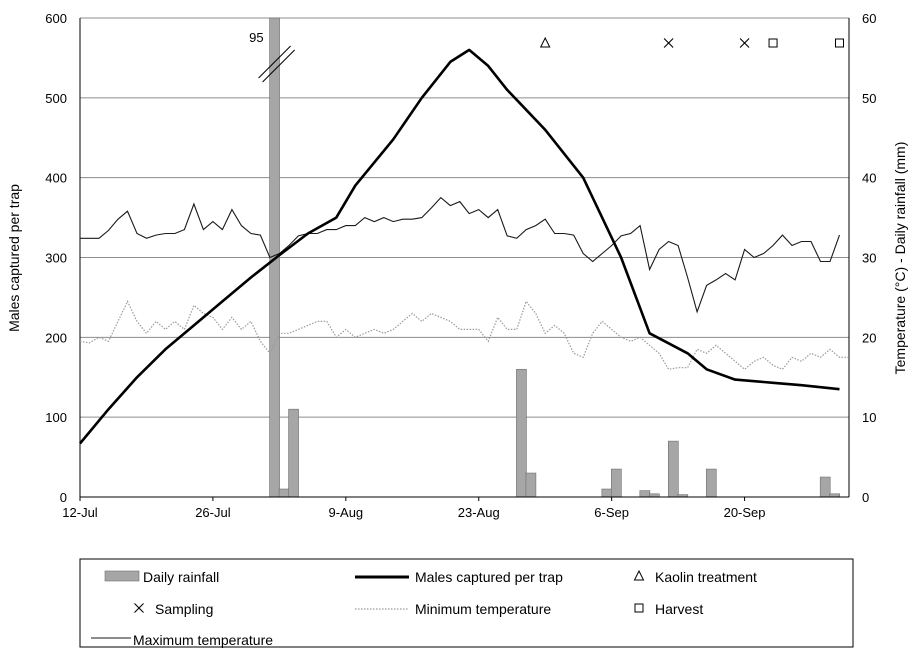  What do you see at coordinates (464, 335) in the screenshot?
I see `minimum-temperature-line` at bounding box center [464, 335].